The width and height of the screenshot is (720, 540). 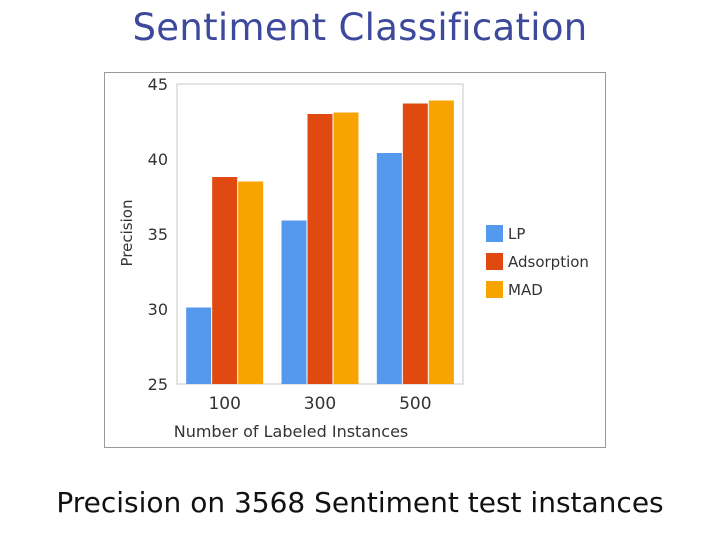 What do you see at coordinates (158, 84) in the screenshot?
I see `y-tick-label: 45` at bounding box center [158, 84].